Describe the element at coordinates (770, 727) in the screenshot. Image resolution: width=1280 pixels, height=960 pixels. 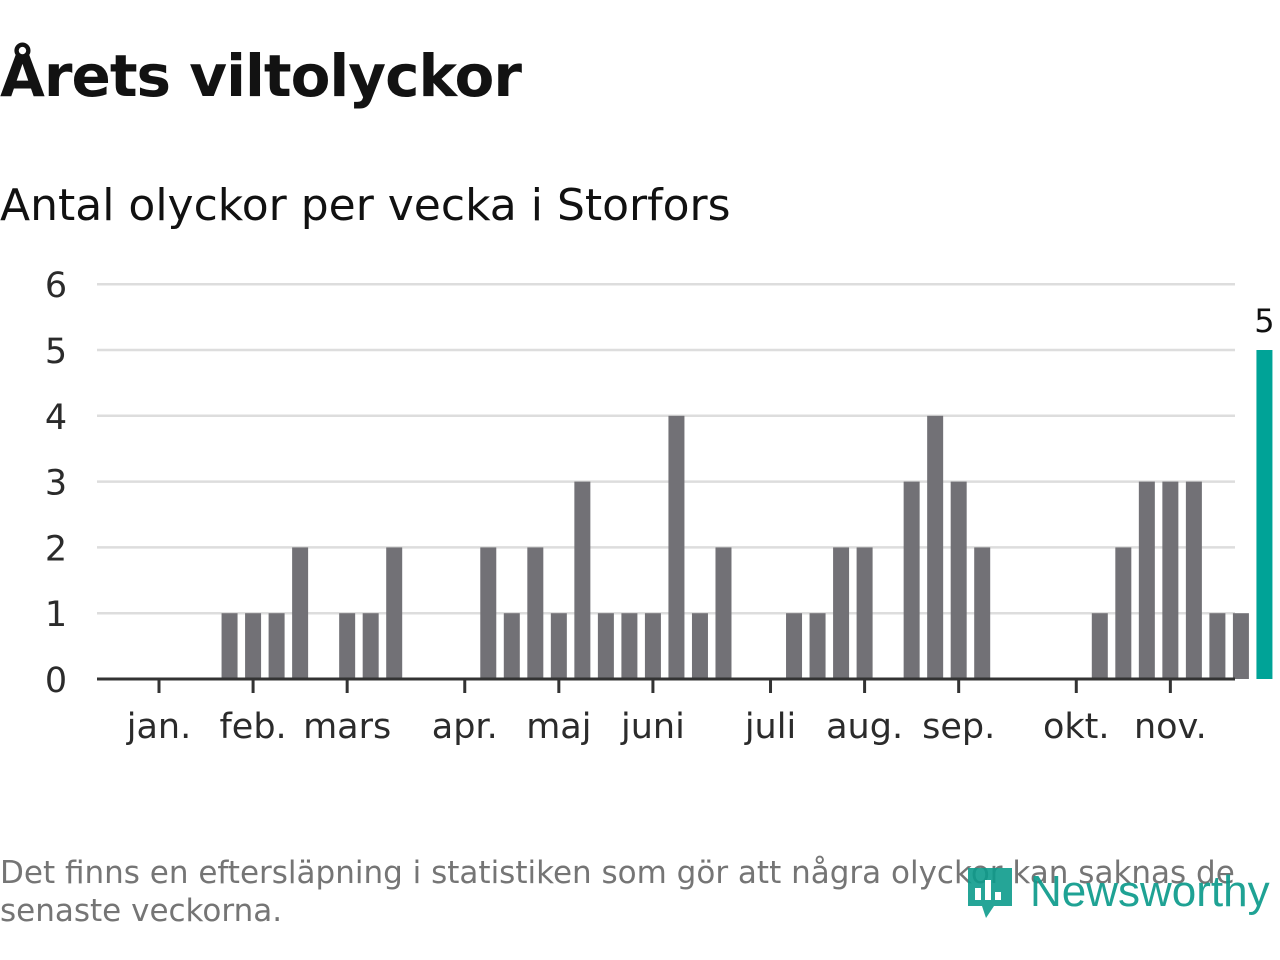
I see `x-tick-label: juli` at that location.